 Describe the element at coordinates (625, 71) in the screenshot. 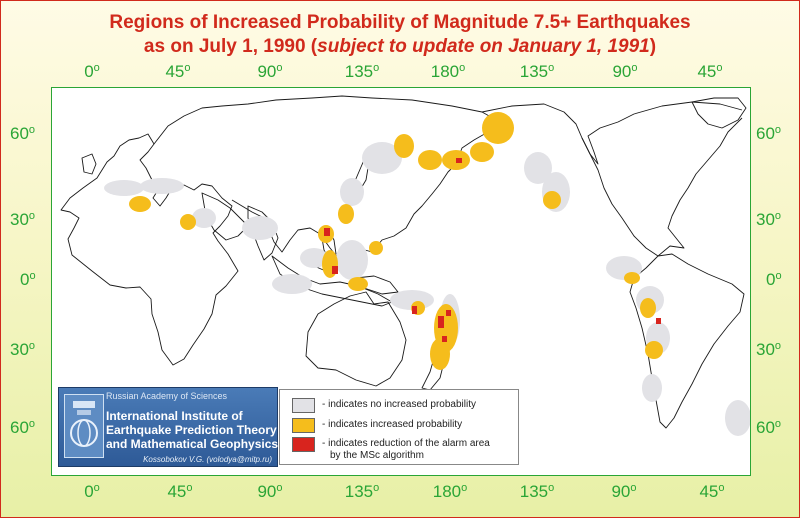

I see `top-lon-label-90w: 90o` at that location.